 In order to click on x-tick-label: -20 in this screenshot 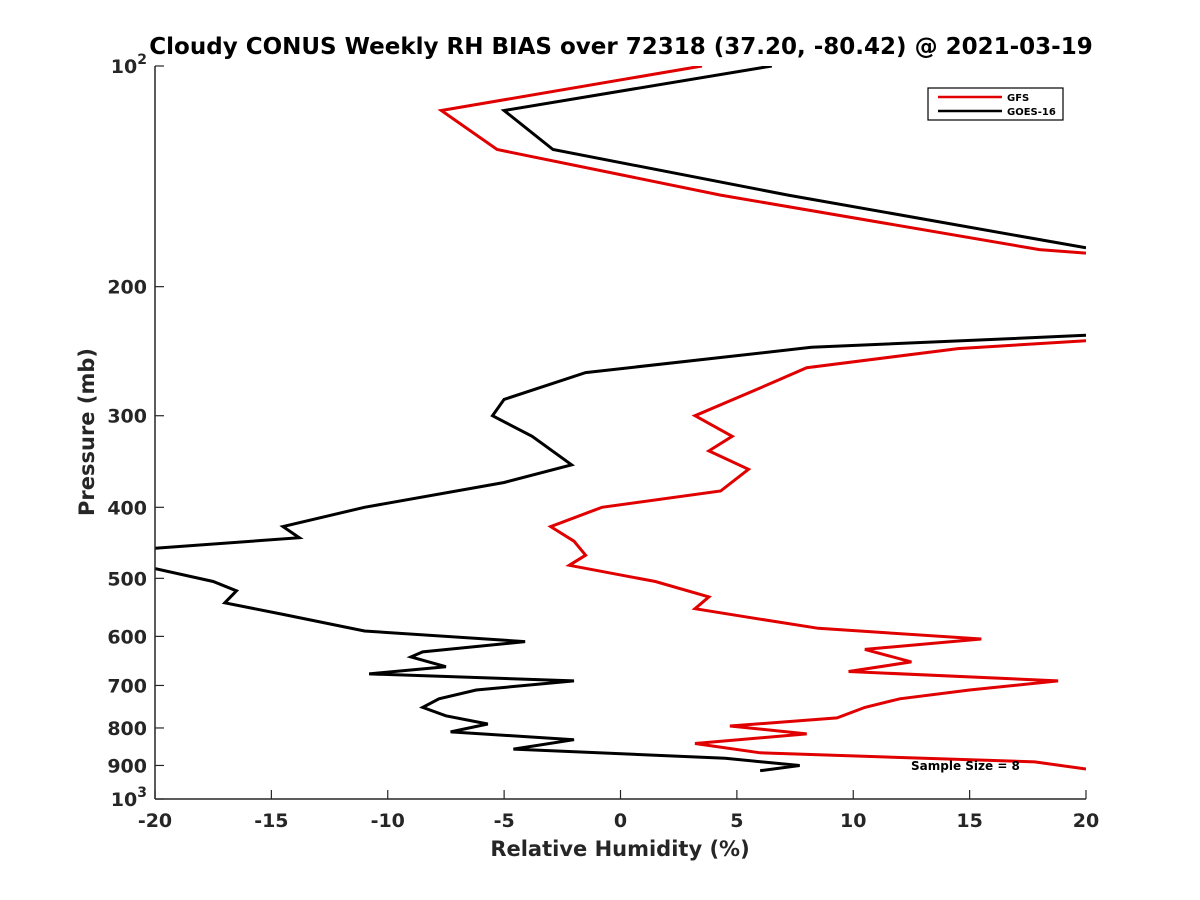, I will do `click(155, 821)`.